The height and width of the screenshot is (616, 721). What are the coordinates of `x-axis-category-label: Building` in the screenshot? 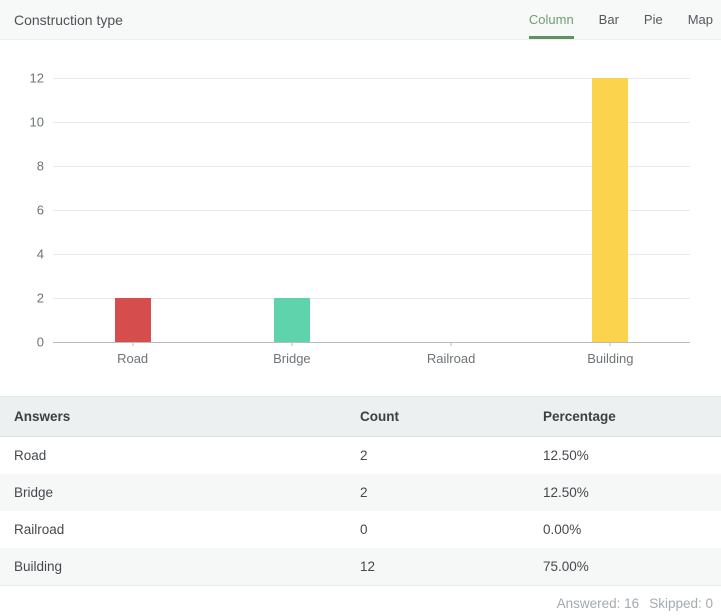 It's located at (610, 358).